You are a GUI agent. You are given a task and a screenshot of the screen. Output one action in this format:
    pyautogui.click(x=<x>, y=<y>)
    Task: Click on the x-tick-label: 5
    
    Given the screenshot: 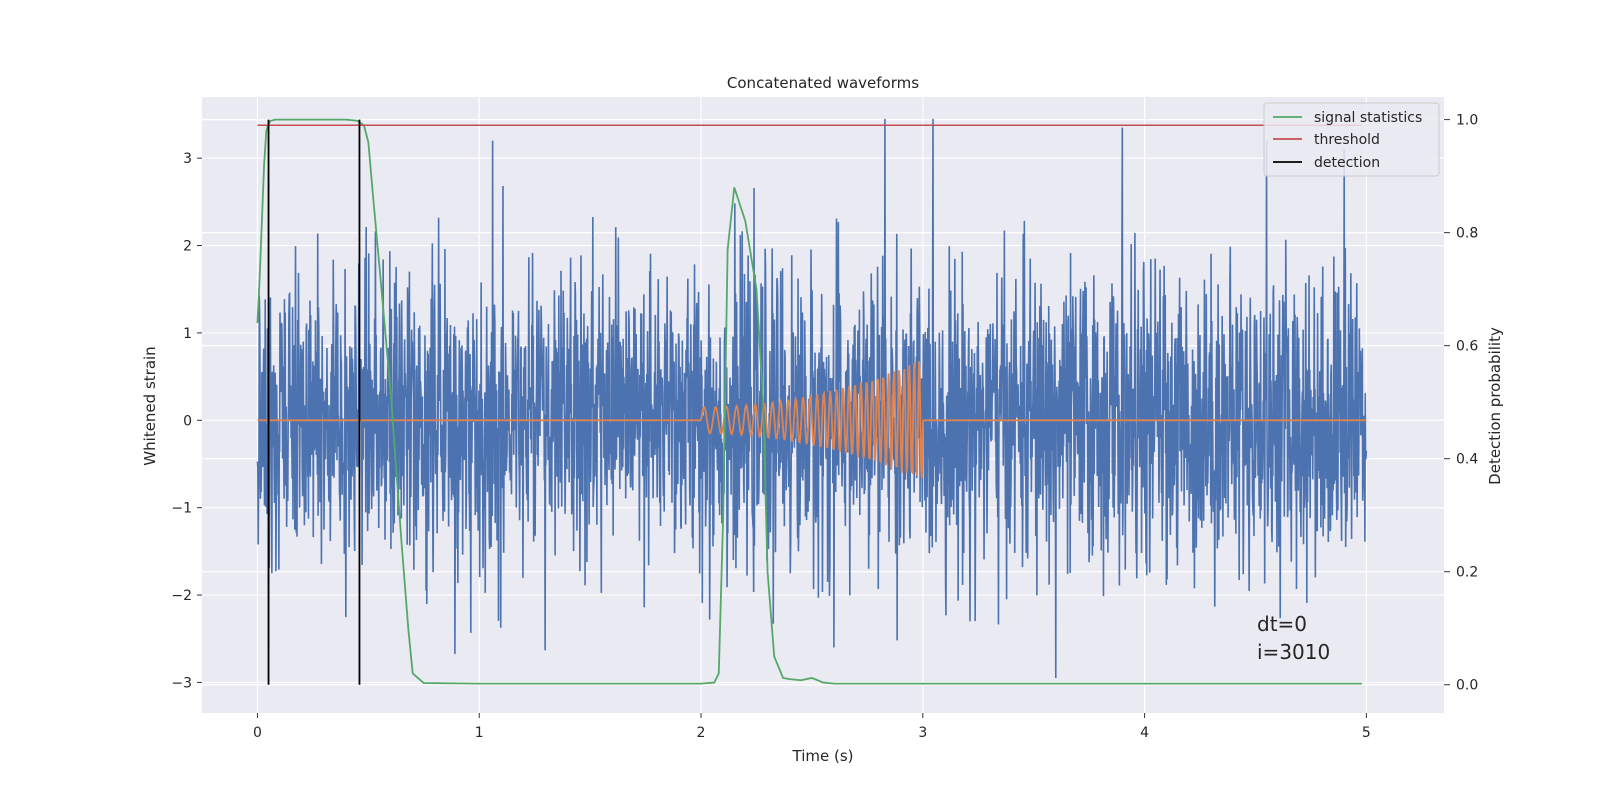 What is the action you would take?
    pyautogui.click(x=1366, y=733)
    